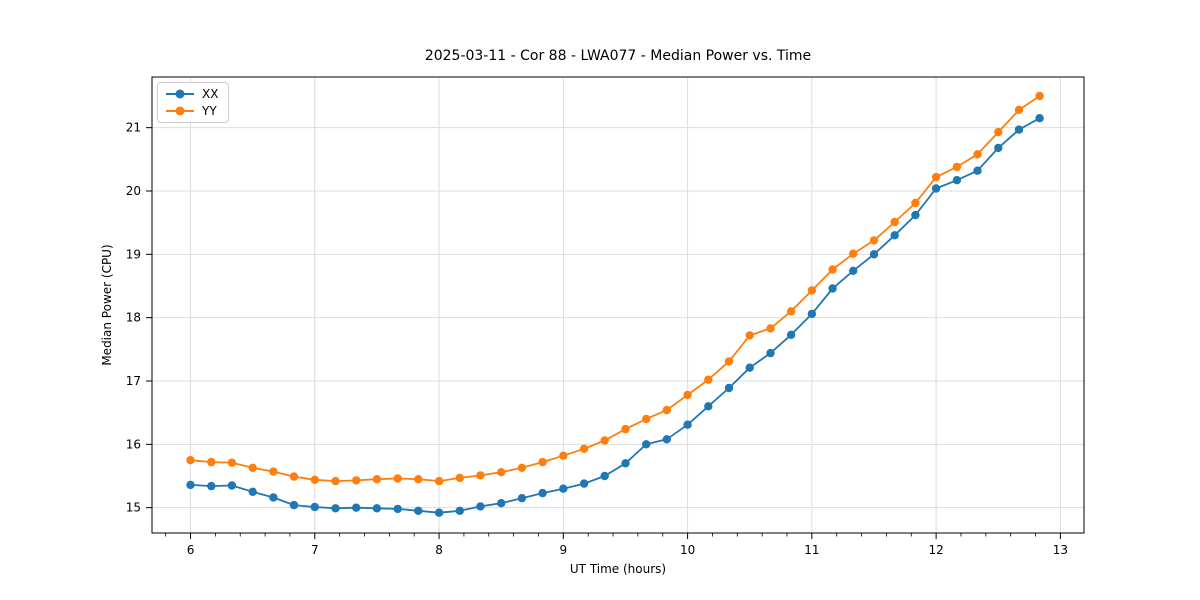 The width and height of the screenshot is (1200, 600). Describe the element at coordinates (935, 550) in the screenshot. I see `x-tick-label: 12` at that location.